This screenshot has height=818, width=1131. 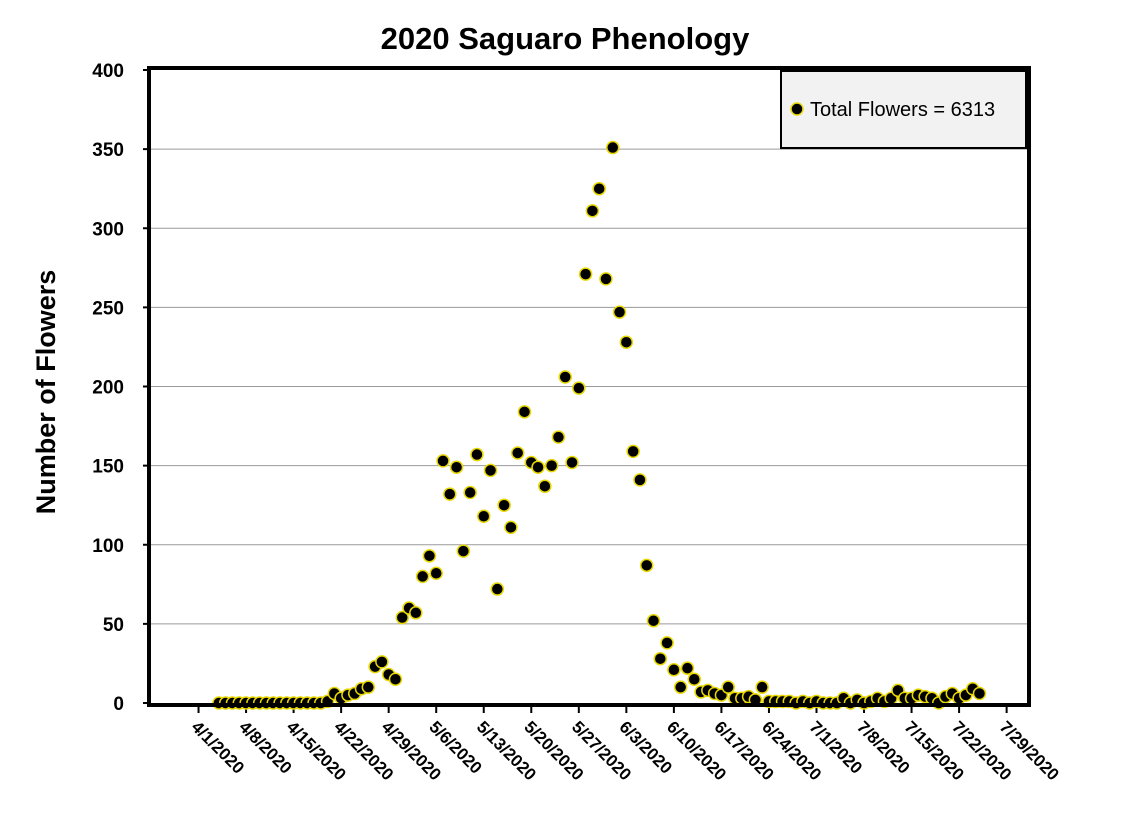 What do you see at coordinates (108, 229) in the screenshot?
I see `y-tick-label: 300` at bounding box center [108, 229].